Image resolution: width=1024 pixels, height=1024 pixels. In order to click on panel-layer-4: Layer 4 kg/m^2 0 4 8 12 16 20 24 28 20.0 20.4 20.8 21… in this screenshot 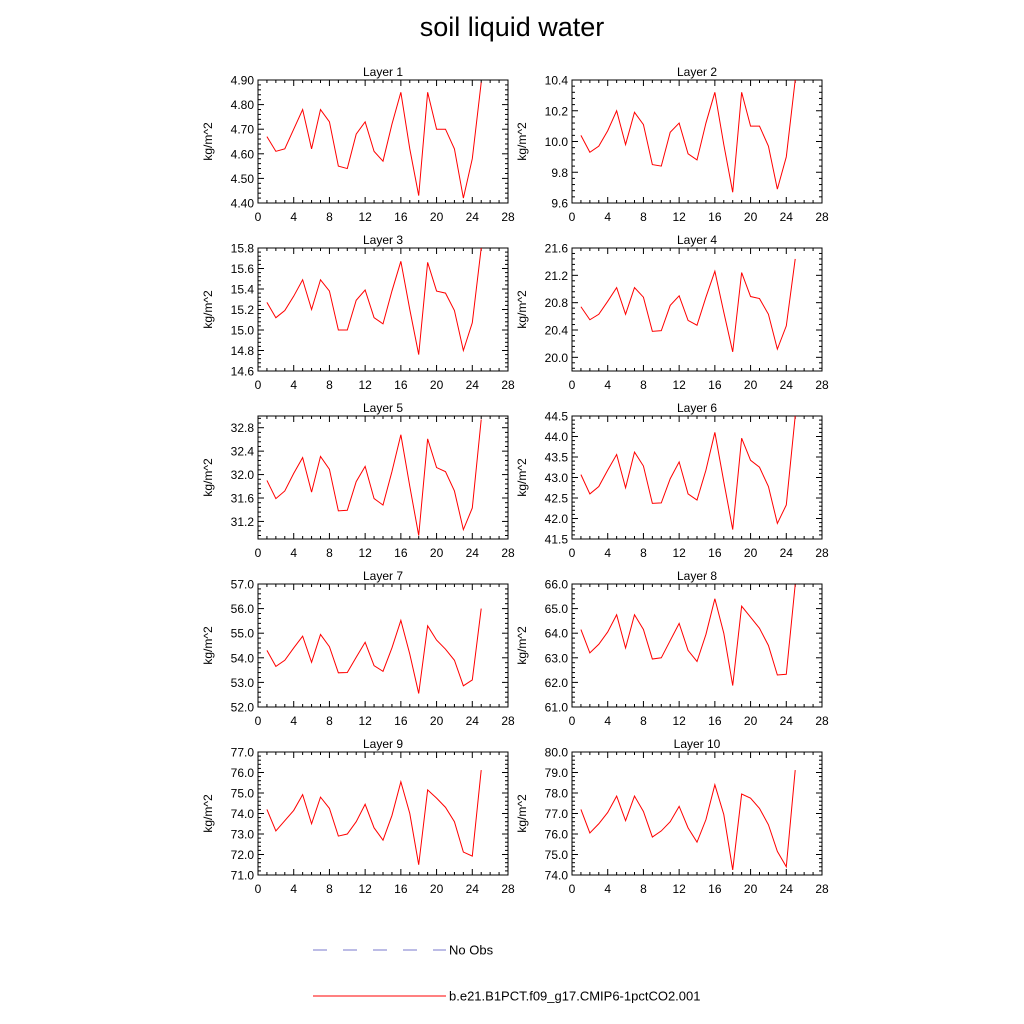, I will do `click(672, 312)`.